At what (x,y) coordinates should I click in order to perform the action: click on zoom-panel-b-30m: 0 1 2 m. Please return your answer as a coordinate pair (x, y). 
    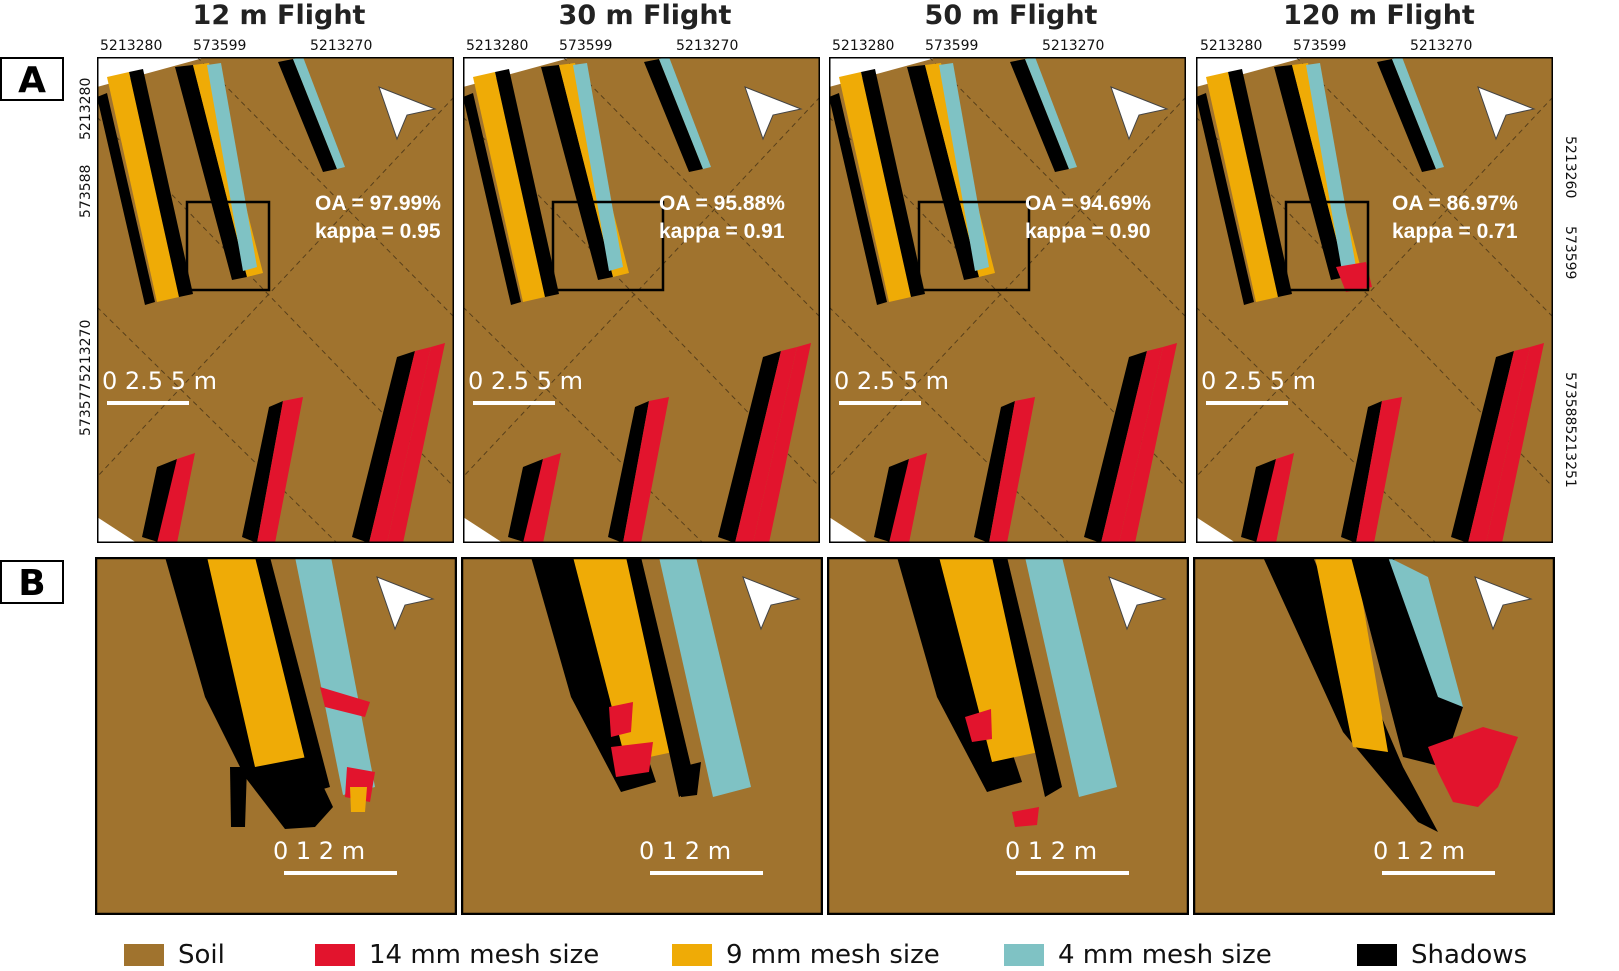
    Looking at the image, I should click on (642, 736).